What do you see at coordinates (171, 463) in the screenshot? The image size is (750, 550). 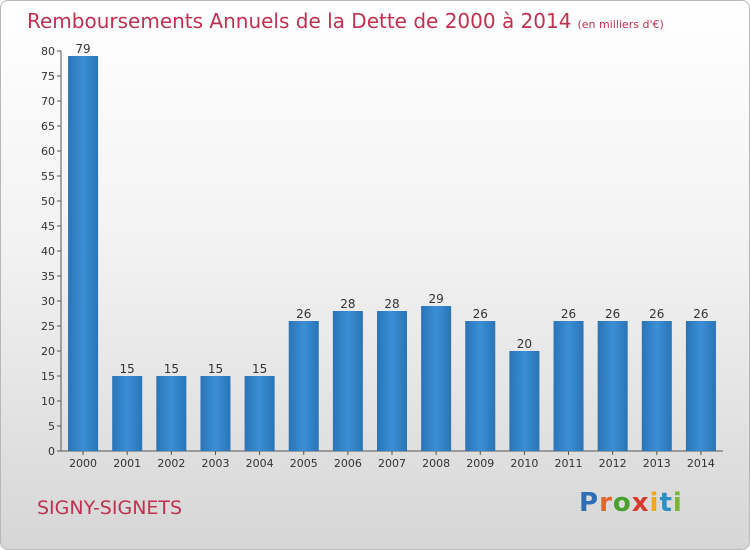 I see `x-tick-label: 2002` at bounding box center [171, 463].